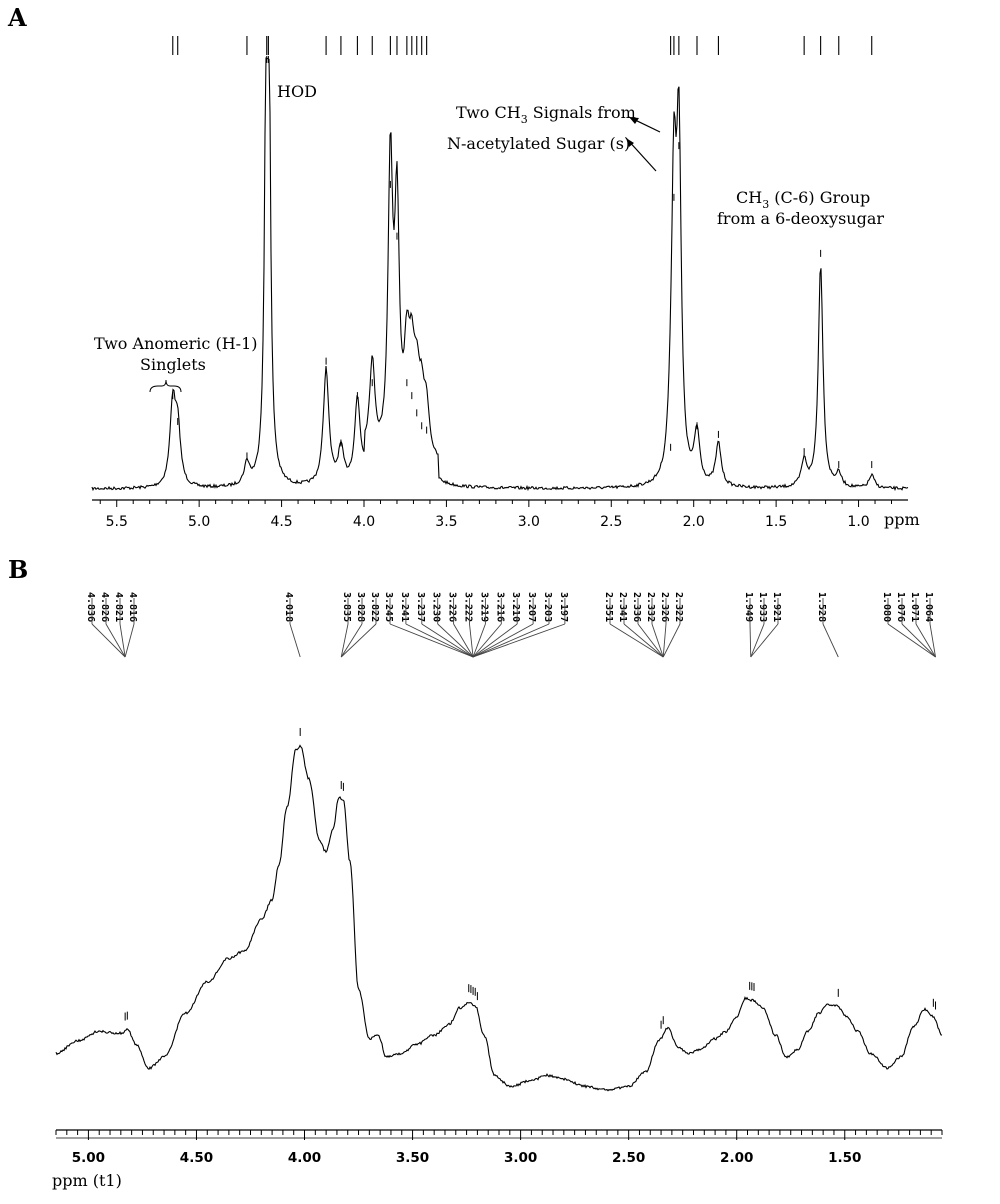 Image resolution: width=1000 pixels, height=1204 pixels. What do you see at coordinates (928, 607) in the screenshot?
I see `panel-b-peak-label: 1.064` at bounding box center [928, 607].